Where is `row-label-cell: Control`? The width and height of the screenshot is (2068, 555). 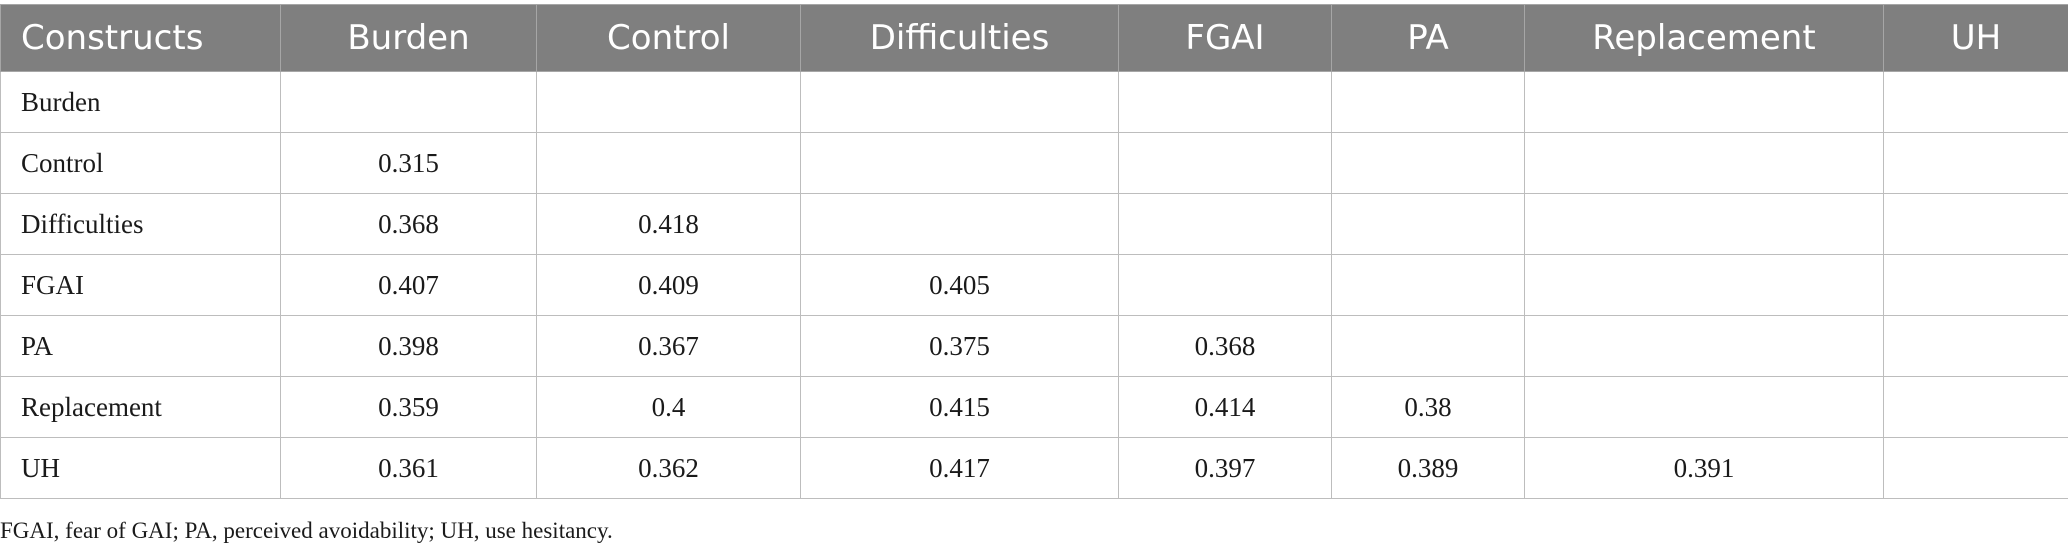 row-label-cell: Control is located at coordinates (140, 163).